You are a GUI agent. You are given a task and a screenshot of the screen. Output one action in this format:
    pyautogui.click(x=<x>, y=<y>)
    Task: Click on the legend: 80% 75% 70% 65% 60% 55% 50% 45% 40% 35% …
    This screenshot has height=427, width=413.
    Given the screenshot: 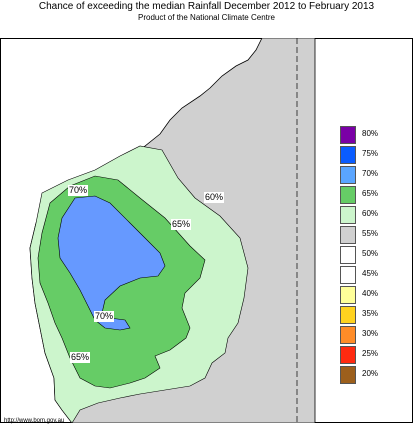 What is the action you would take?
    pyautogui.click(x=371, y=261)
    